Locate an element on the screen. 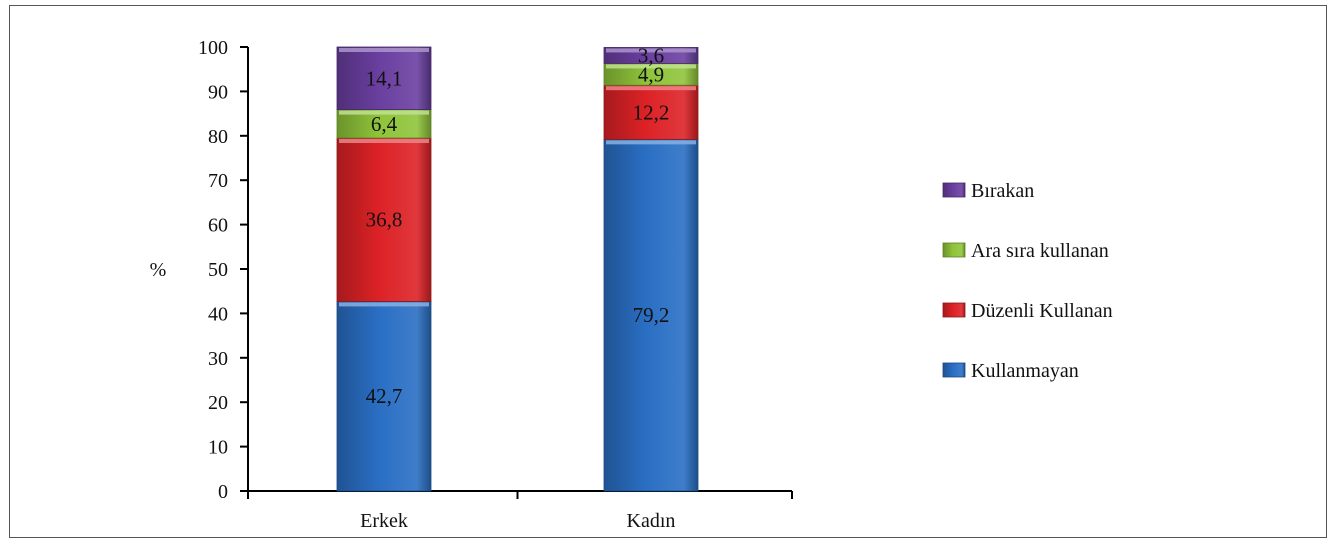 The width and height of the screenshot is (1336, 547). x-category-label: Kadın is located at coordinates (651, 521).